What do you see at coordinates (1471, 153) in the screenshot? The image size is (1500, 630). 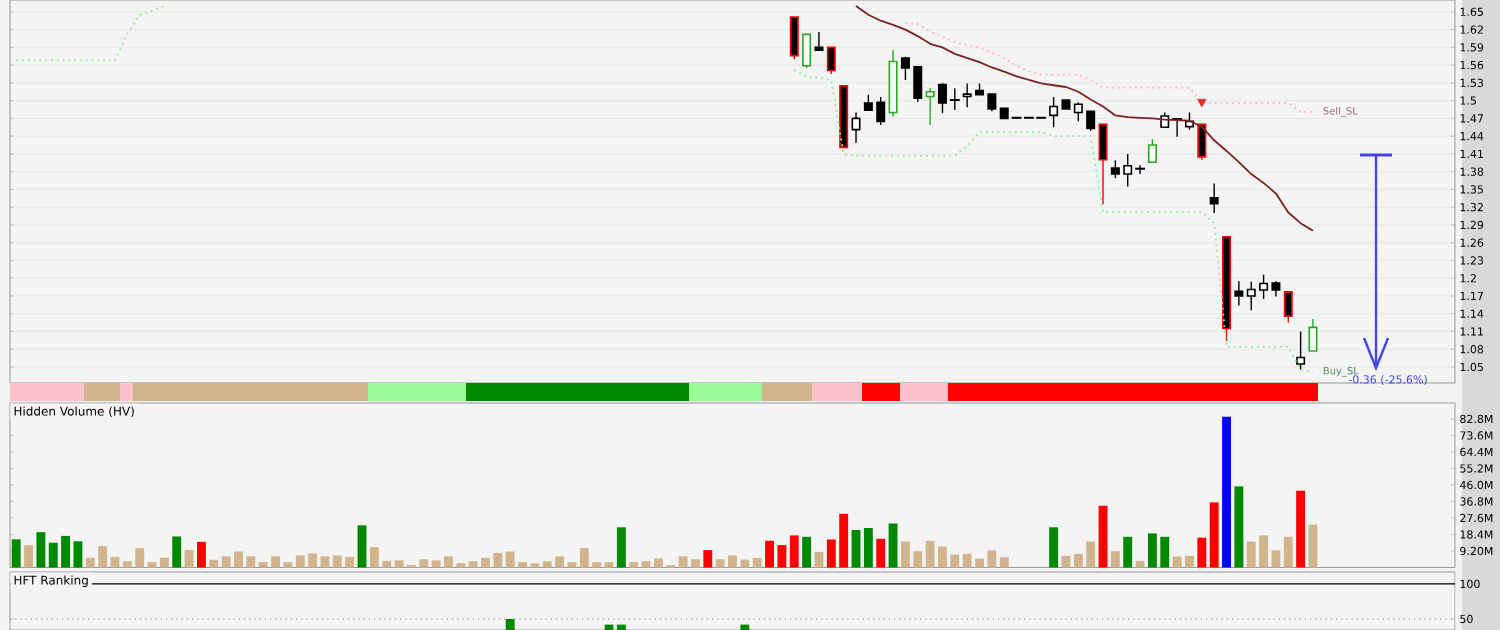 I see `y-tick-label: 1.41` at bounding box center [1471, 153].